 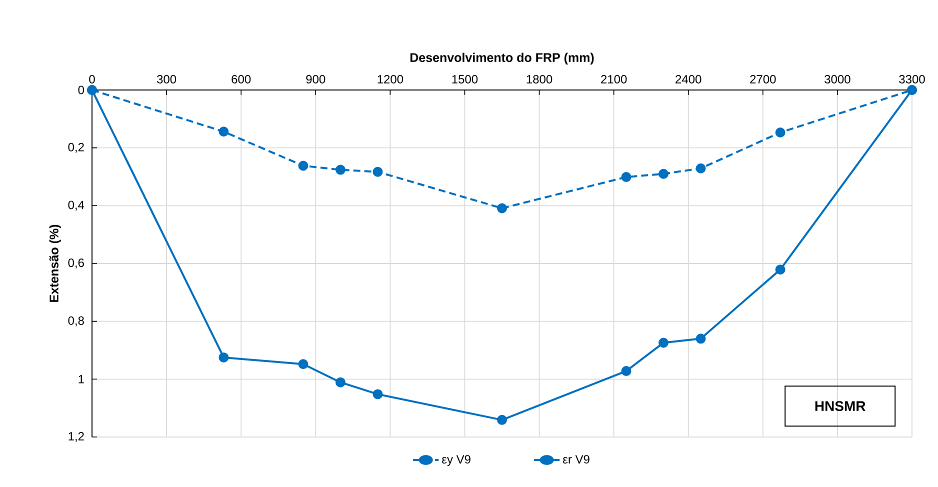 What do you see at coordinates (76, 147) in the screenshot?
I see `y-tick-label: 0,2` at bounding box center [76, 147].